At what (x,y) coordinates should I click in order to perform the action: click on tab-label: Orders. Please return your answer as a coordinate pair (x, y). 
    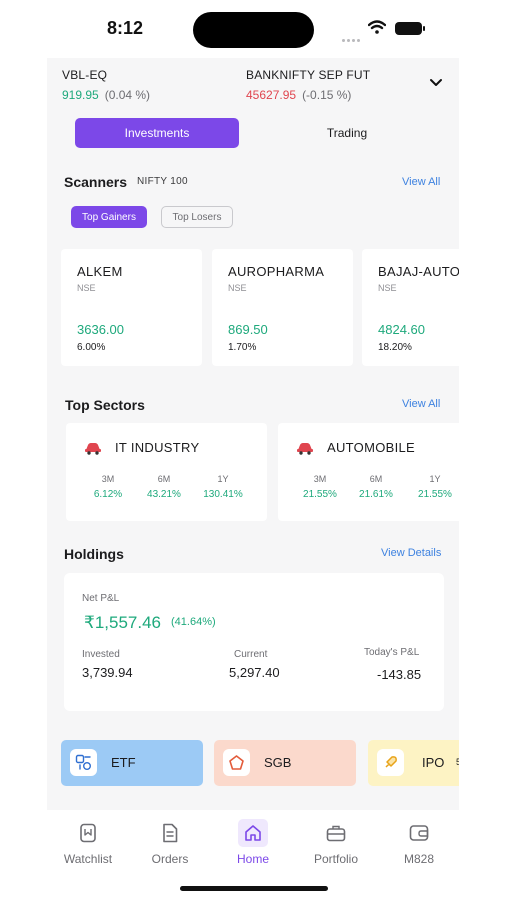
    Looking at the image, I should click on (170, 859).